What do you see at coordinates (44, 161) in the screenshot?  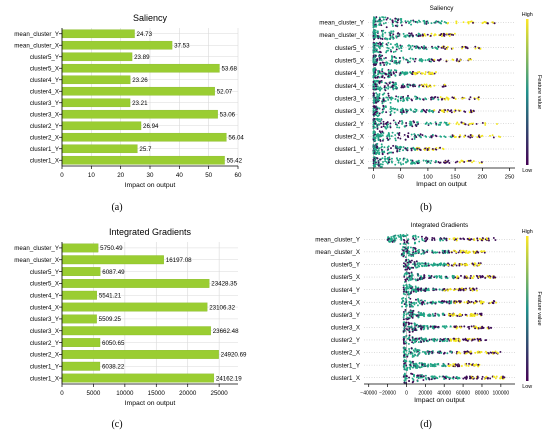 I see `saliency-bar-ytick-label: cluster1_X` at bounding box center [44, 161].